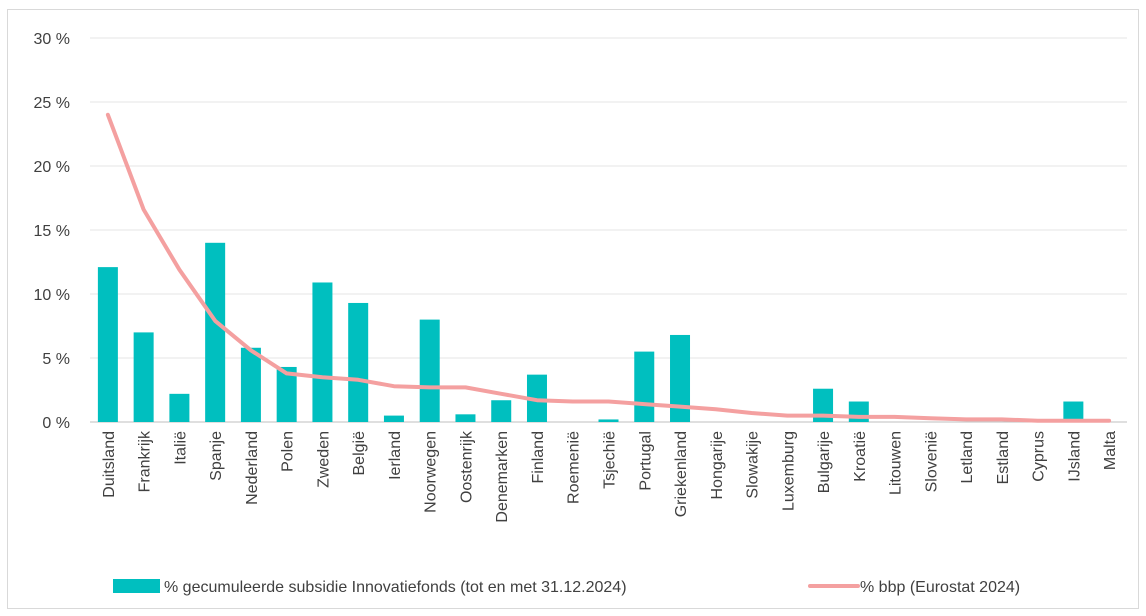  I want to click on legend-swatch-bar, so click(136, 586).